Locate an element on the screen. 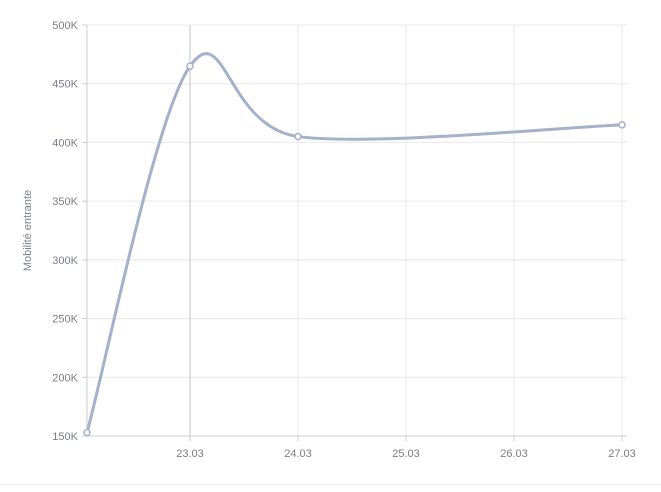 The height and width of the screenshot is (492, 661). x-tick-label: 23.03 is located at coordinates (190, 454).